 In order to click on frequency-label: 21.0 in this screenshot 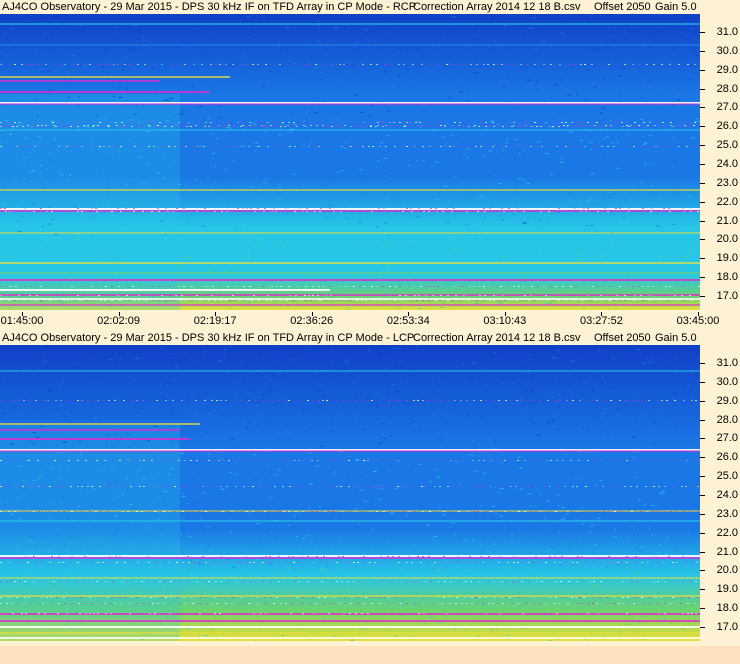, I will do `click(727, 220)`.